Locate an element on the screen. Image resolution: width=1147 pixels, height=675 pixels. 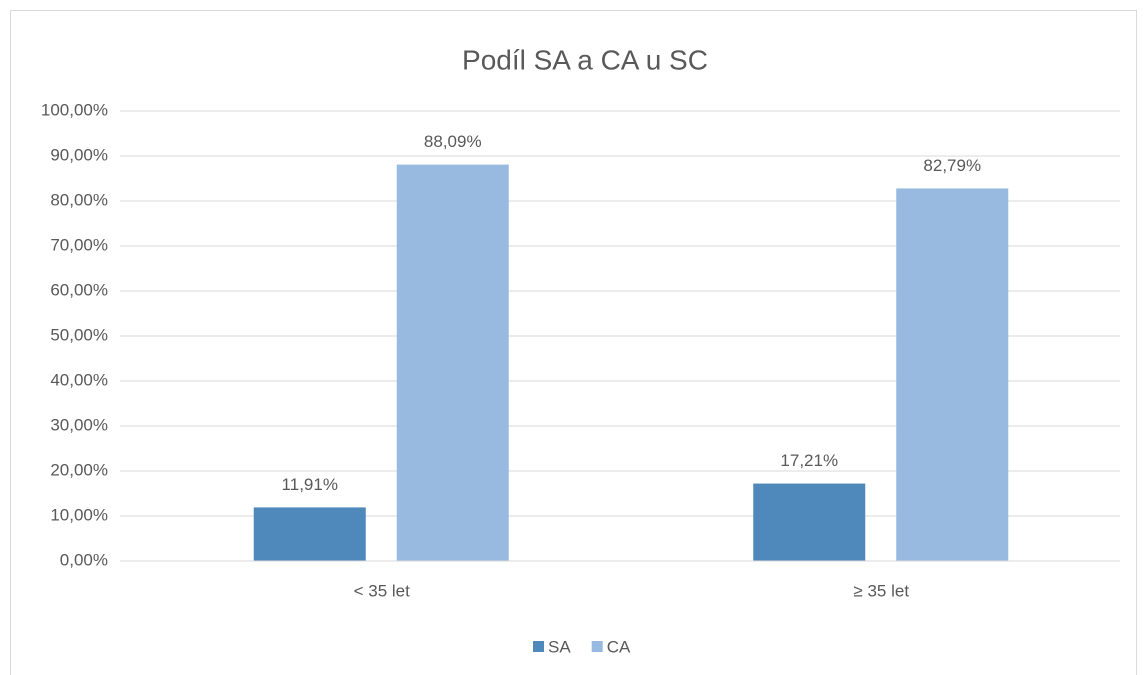
y-tick-label: 50,00% is located at coordinates (79, 334).